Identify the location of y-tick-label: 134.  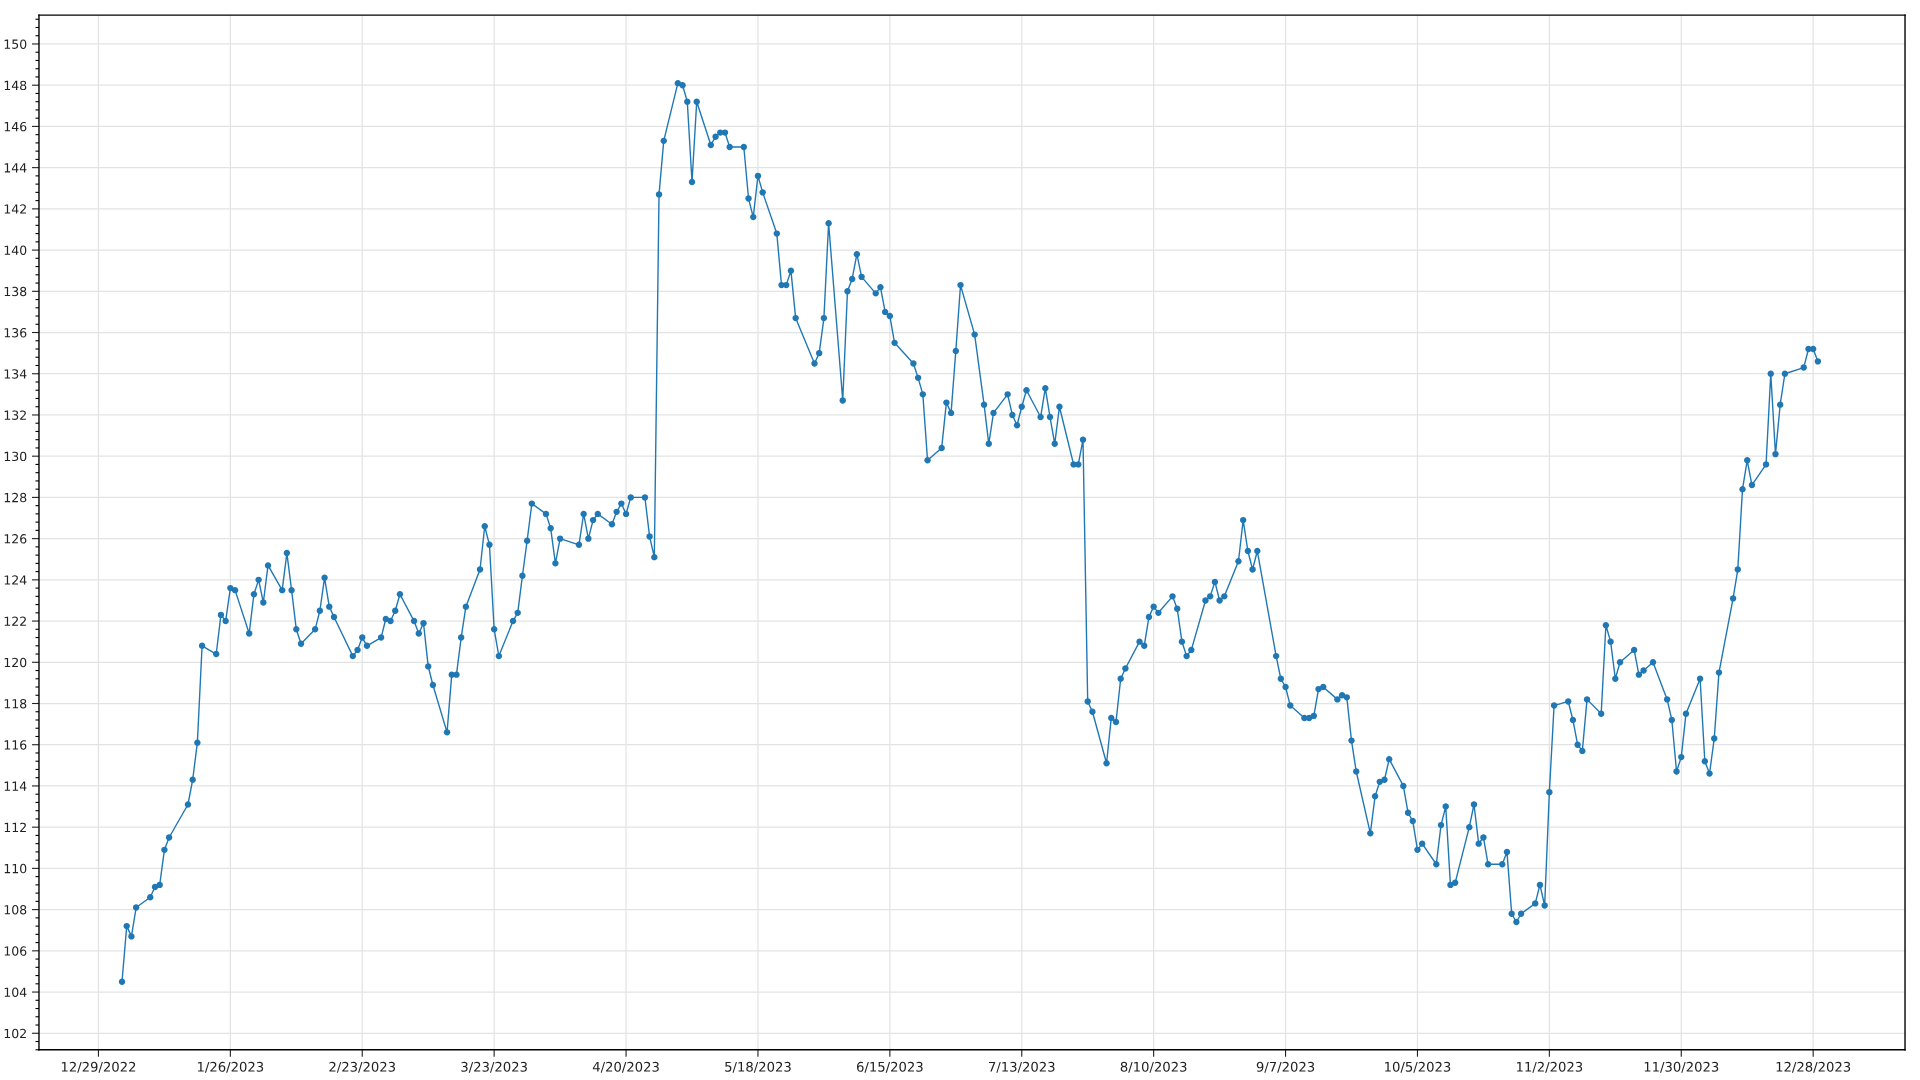
(15, 374).